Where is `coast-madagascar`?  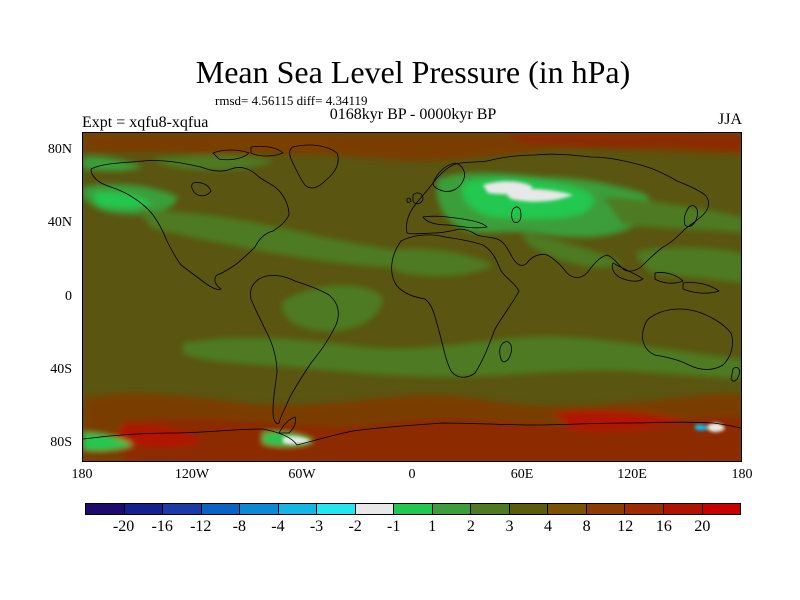 coast-madagascar is located at coordinates (505, 352).